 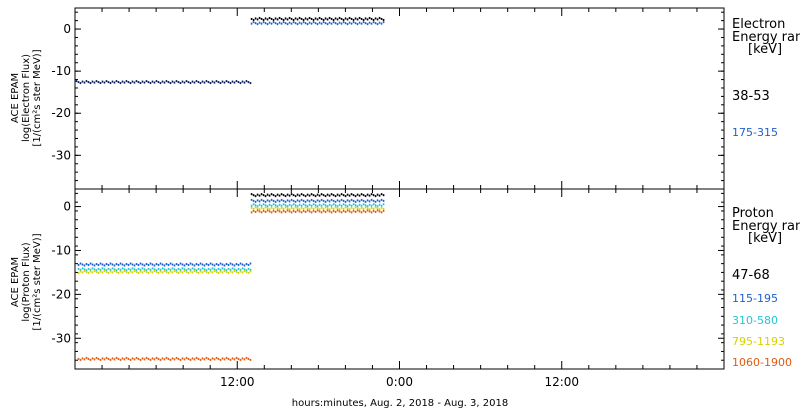 What do you see at coordinates (61, 338) in the screenshot?
I see `proton-ytick-label: -30` at bounding box center [61, 338].